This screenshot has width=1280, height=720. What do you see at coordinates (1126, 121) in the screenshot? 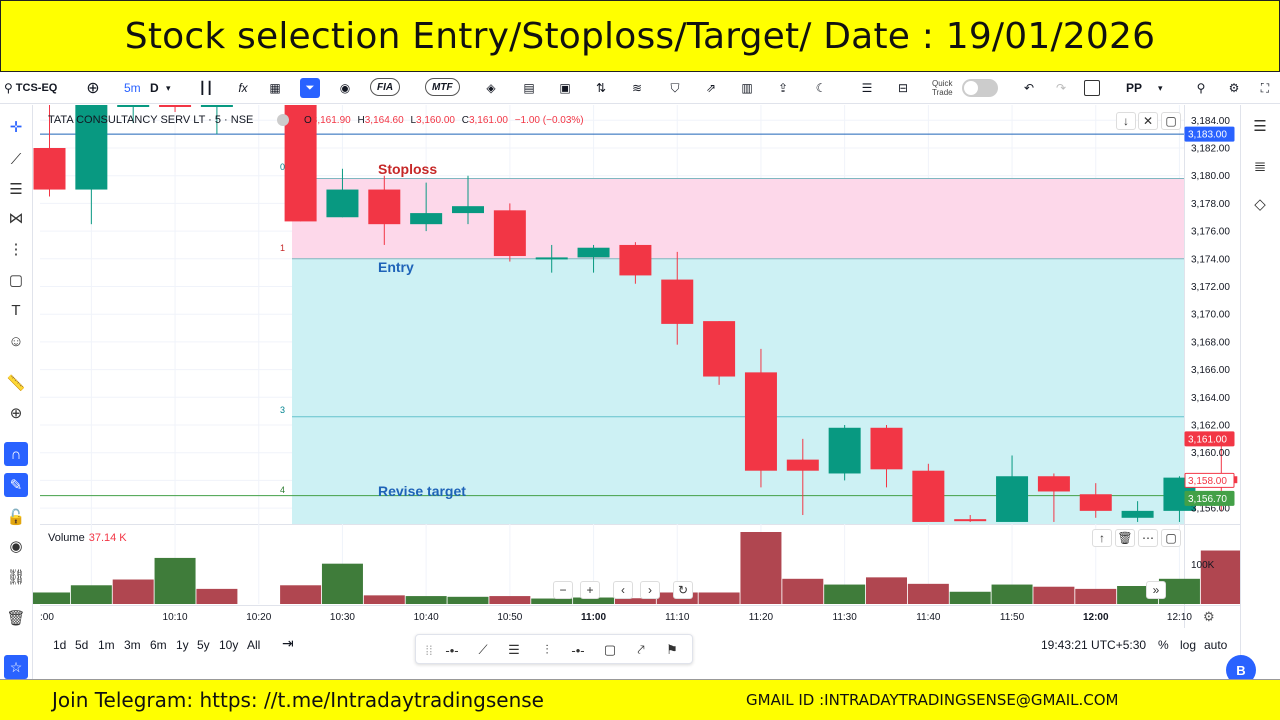
I see `pane-down-button: ↓` at bounding box center [1126, 121].